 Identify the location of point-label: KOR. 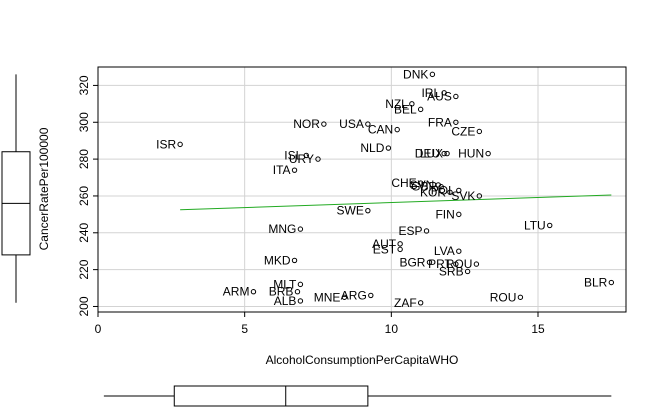
(433, 192).